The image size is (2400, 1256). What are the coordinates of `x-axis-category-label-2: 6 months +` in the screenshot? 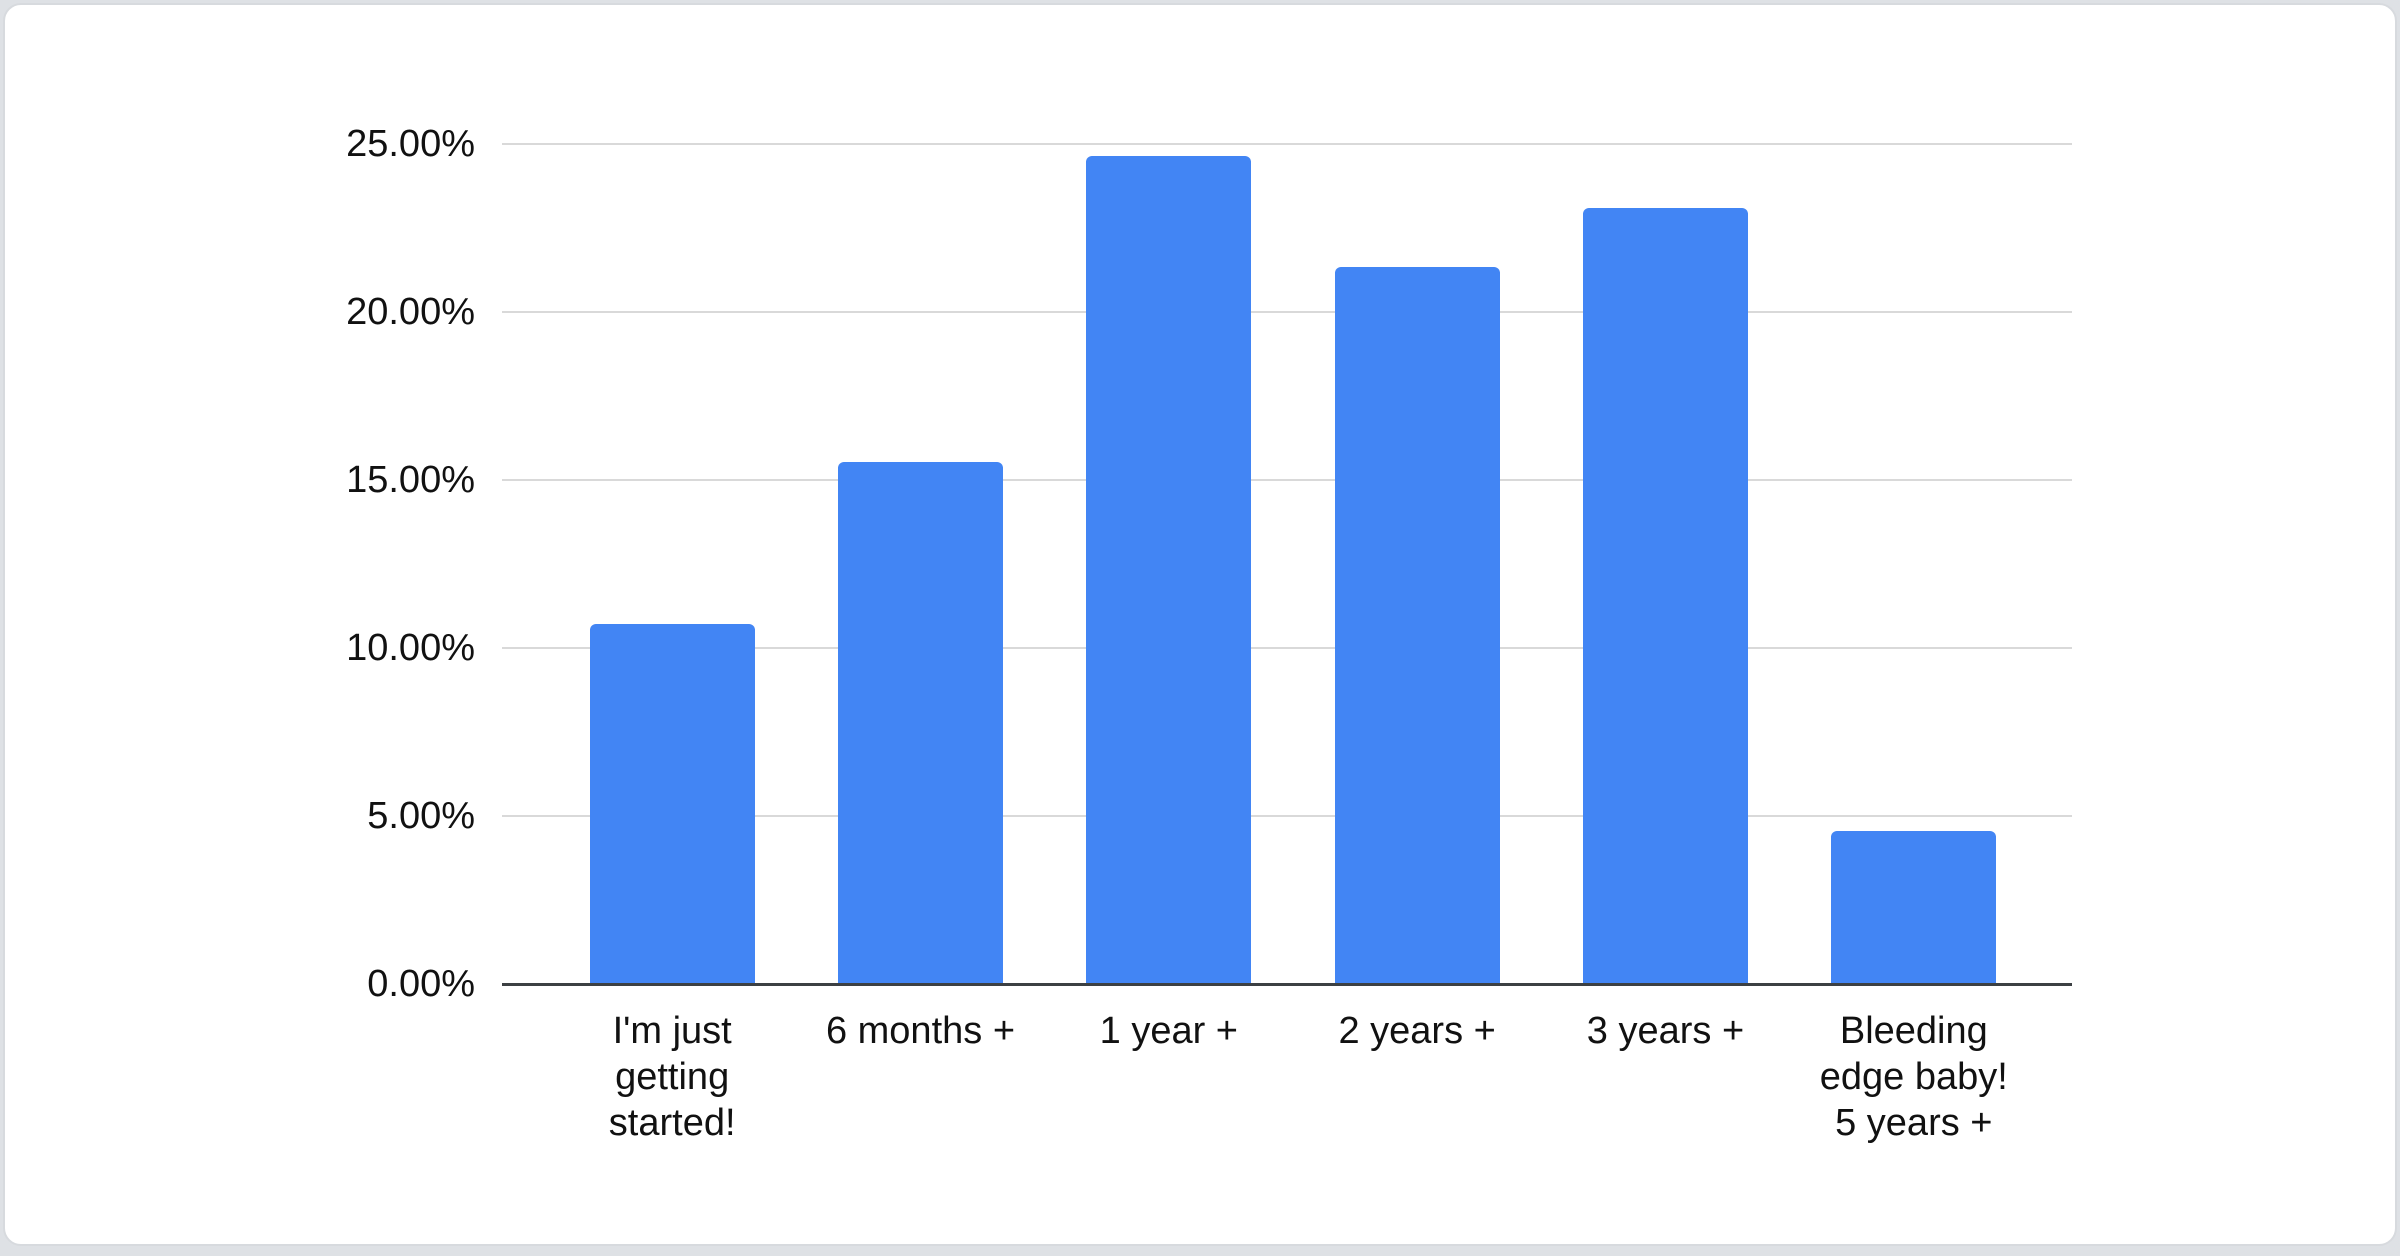 It's located at (920, 1031).